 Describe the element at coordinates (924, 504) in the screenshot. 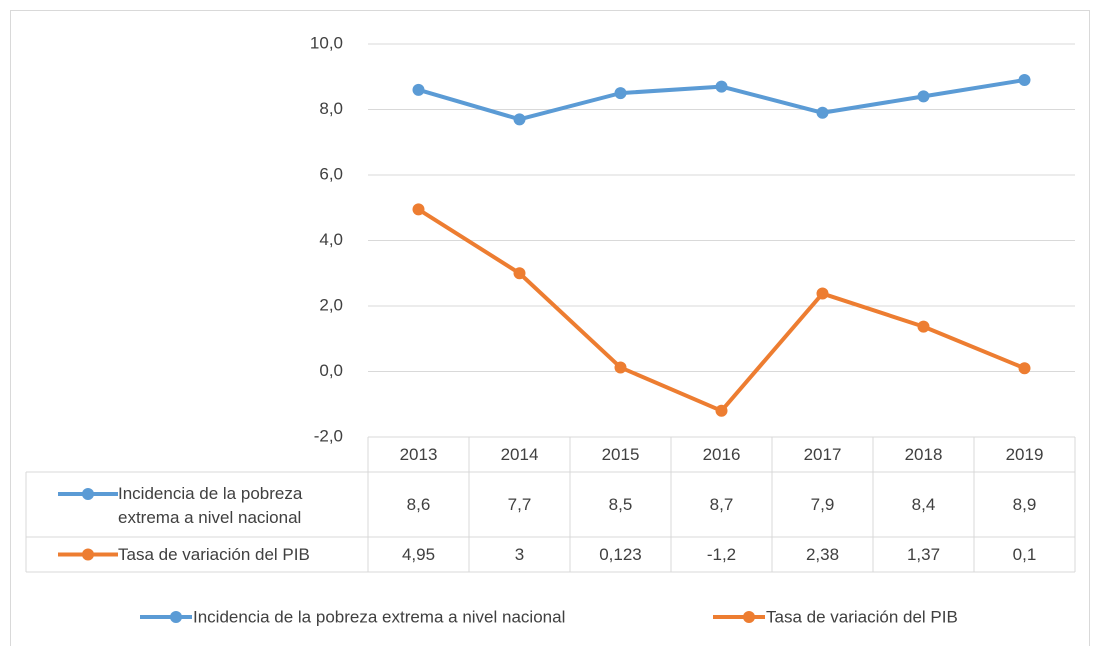

I see `table-value: 8,4` at that location.